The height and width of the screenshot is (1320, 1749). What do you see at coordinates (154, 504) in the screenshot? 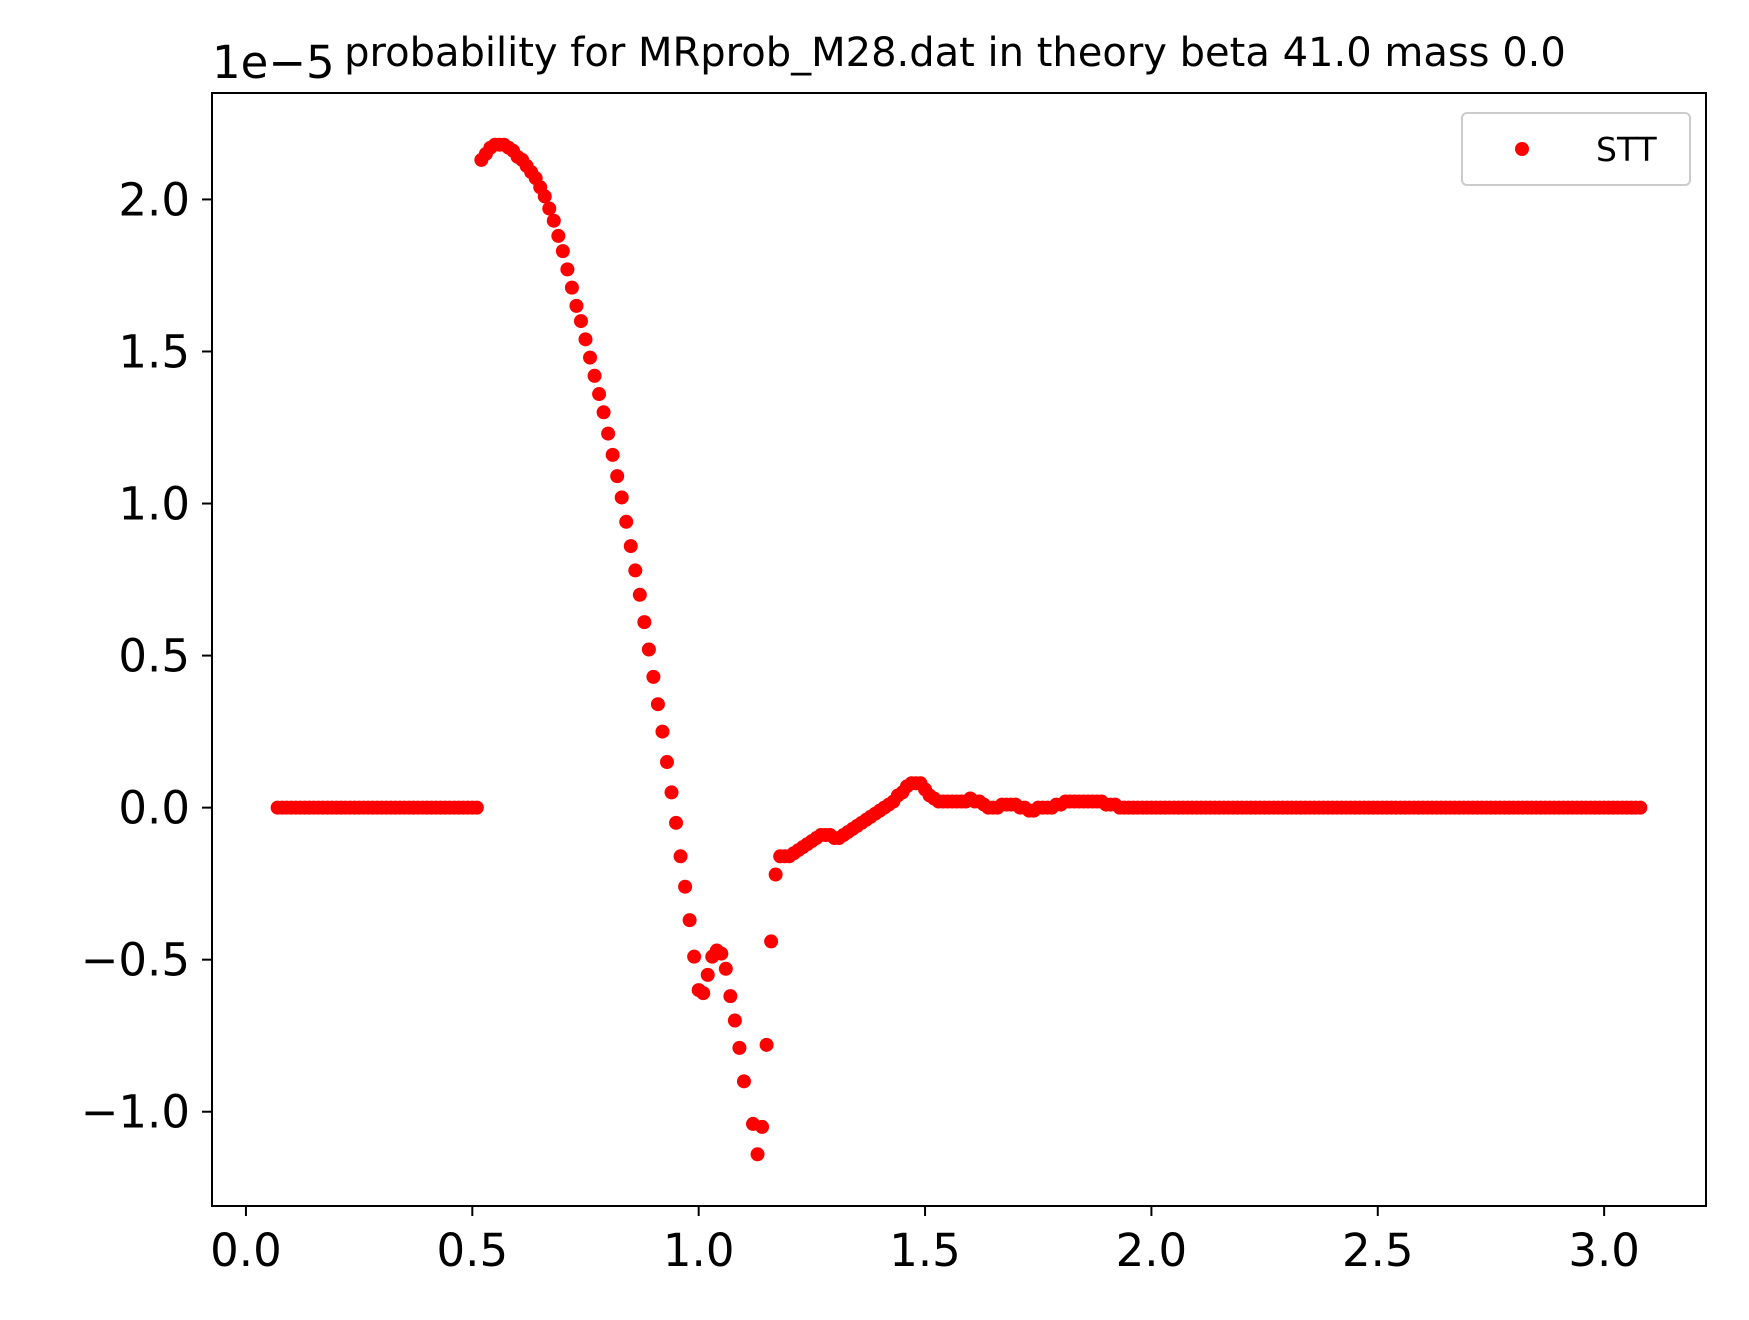
I see `y-tick-label: 1.0` at bounding box center [154, 504].